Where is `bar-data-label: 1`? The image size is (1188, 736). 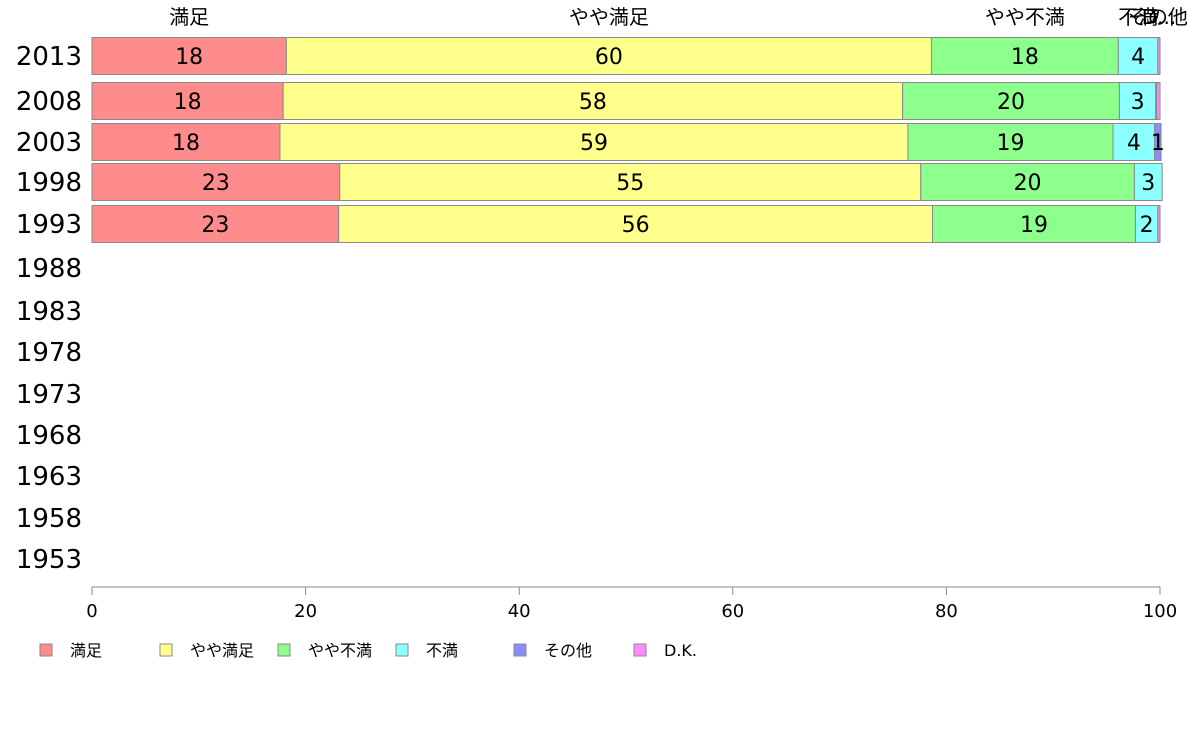 bar-data-label: 1 is located at coordinates (1158, 143).